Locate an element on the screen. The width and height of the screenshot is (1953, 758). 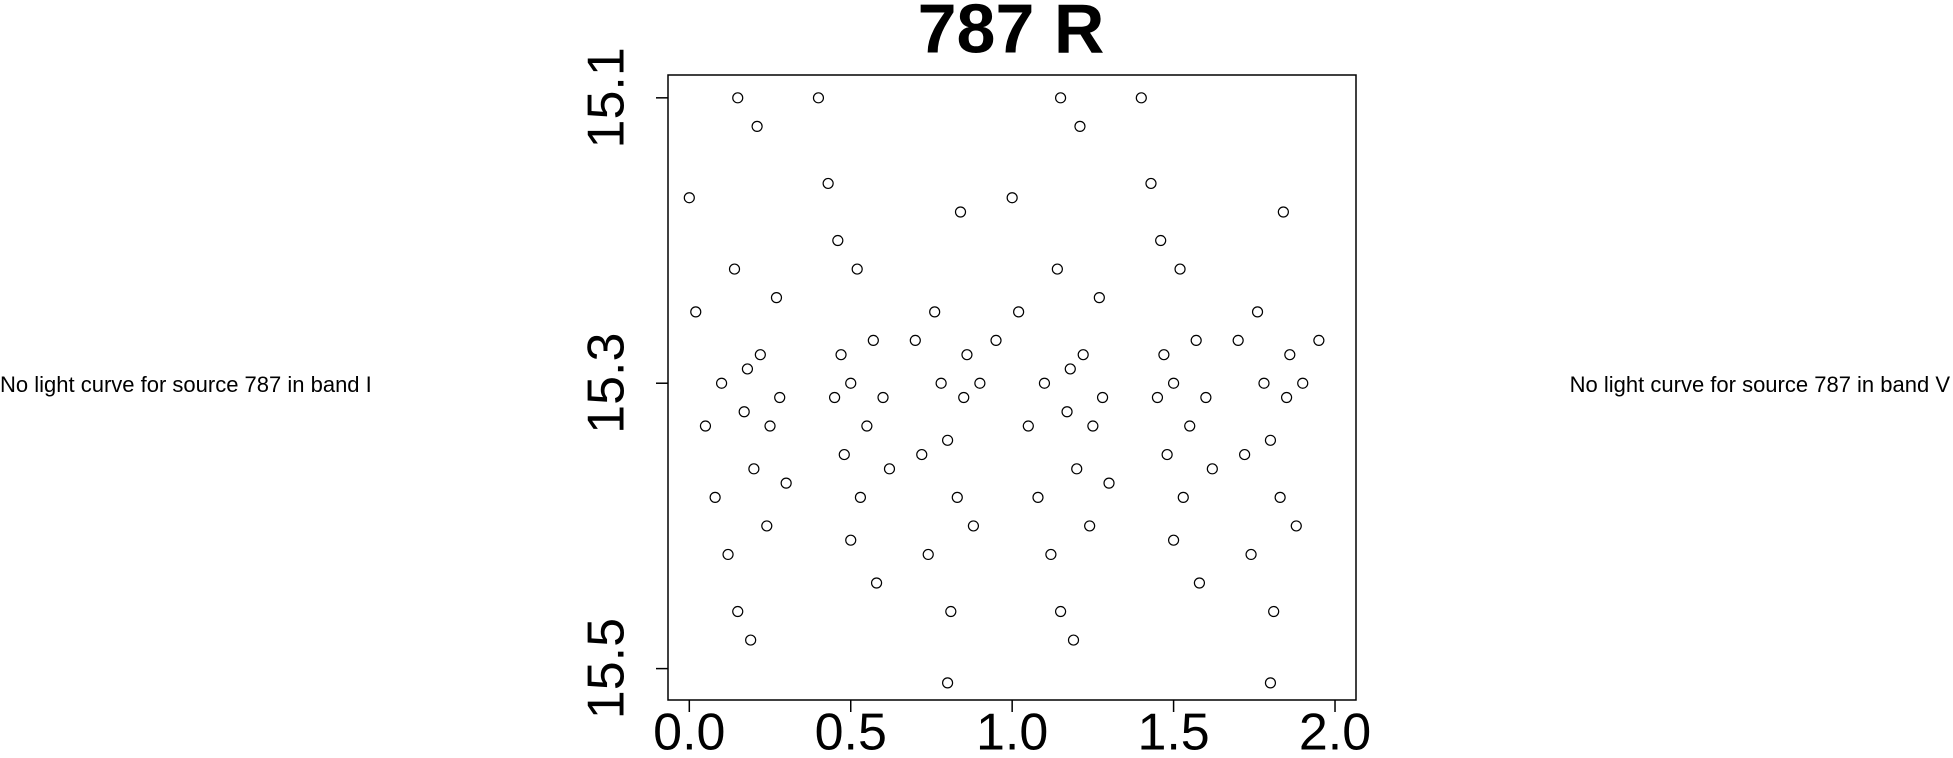
y-tick-label: 15.3 is located at coordinates (607, 383).